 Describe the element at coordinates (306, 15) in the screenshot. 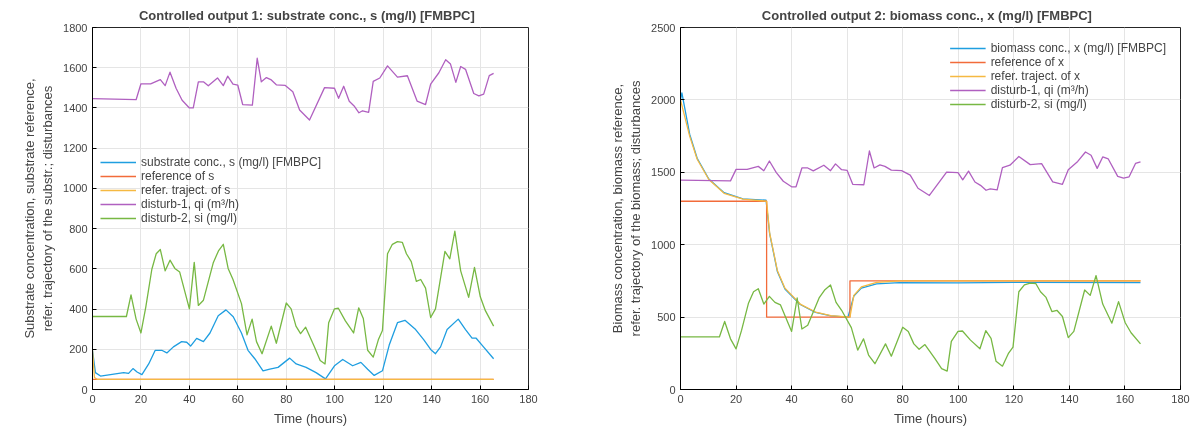

I see `chart-title: Controlled output 1: substrate conc., s (mg/l) [FMBPC]` at that location.